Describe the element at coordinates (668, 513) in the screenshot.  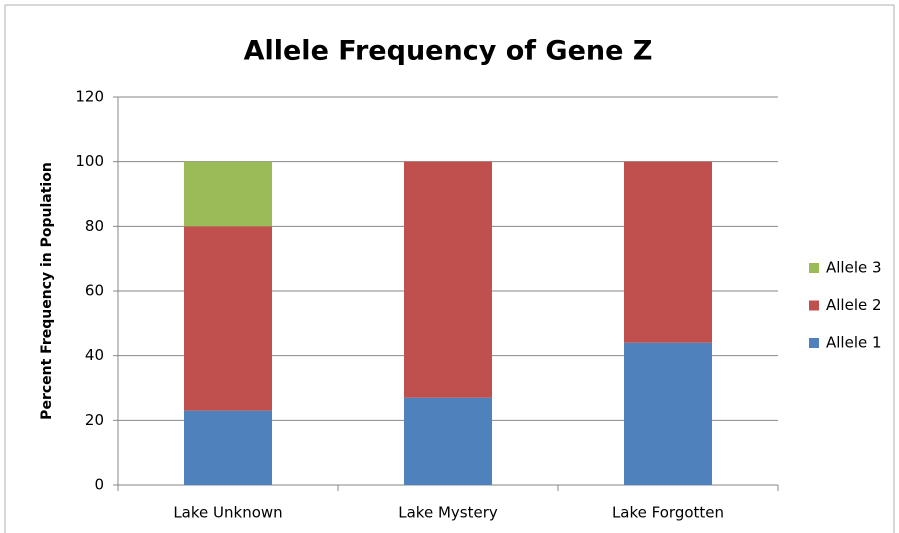
I see `x-tick-label: Lake Forgotten` at that location.